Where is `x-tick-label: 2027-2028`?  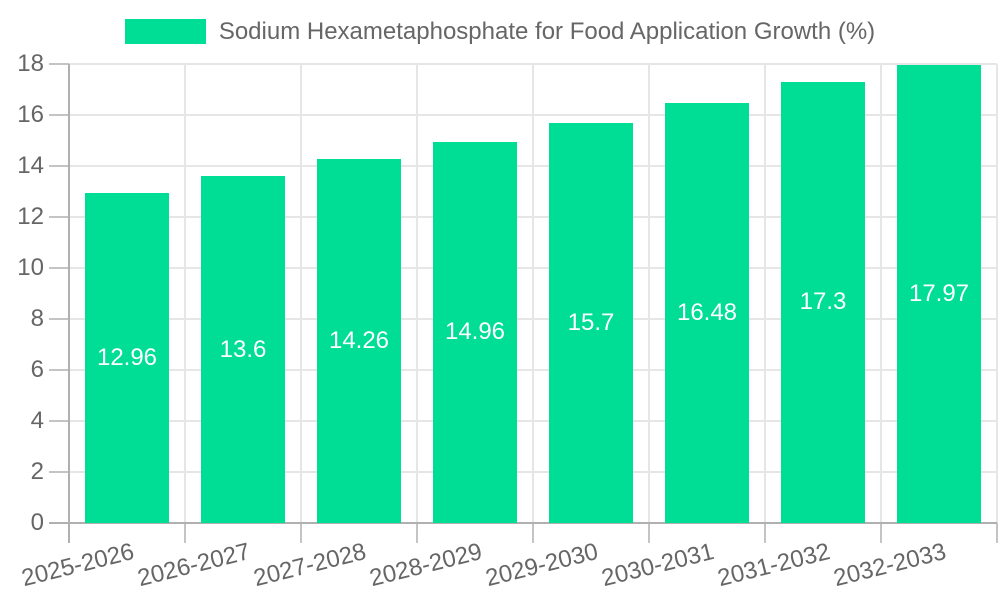
x-tick-label: 2027-2028 is located at coordinates (310, 565).